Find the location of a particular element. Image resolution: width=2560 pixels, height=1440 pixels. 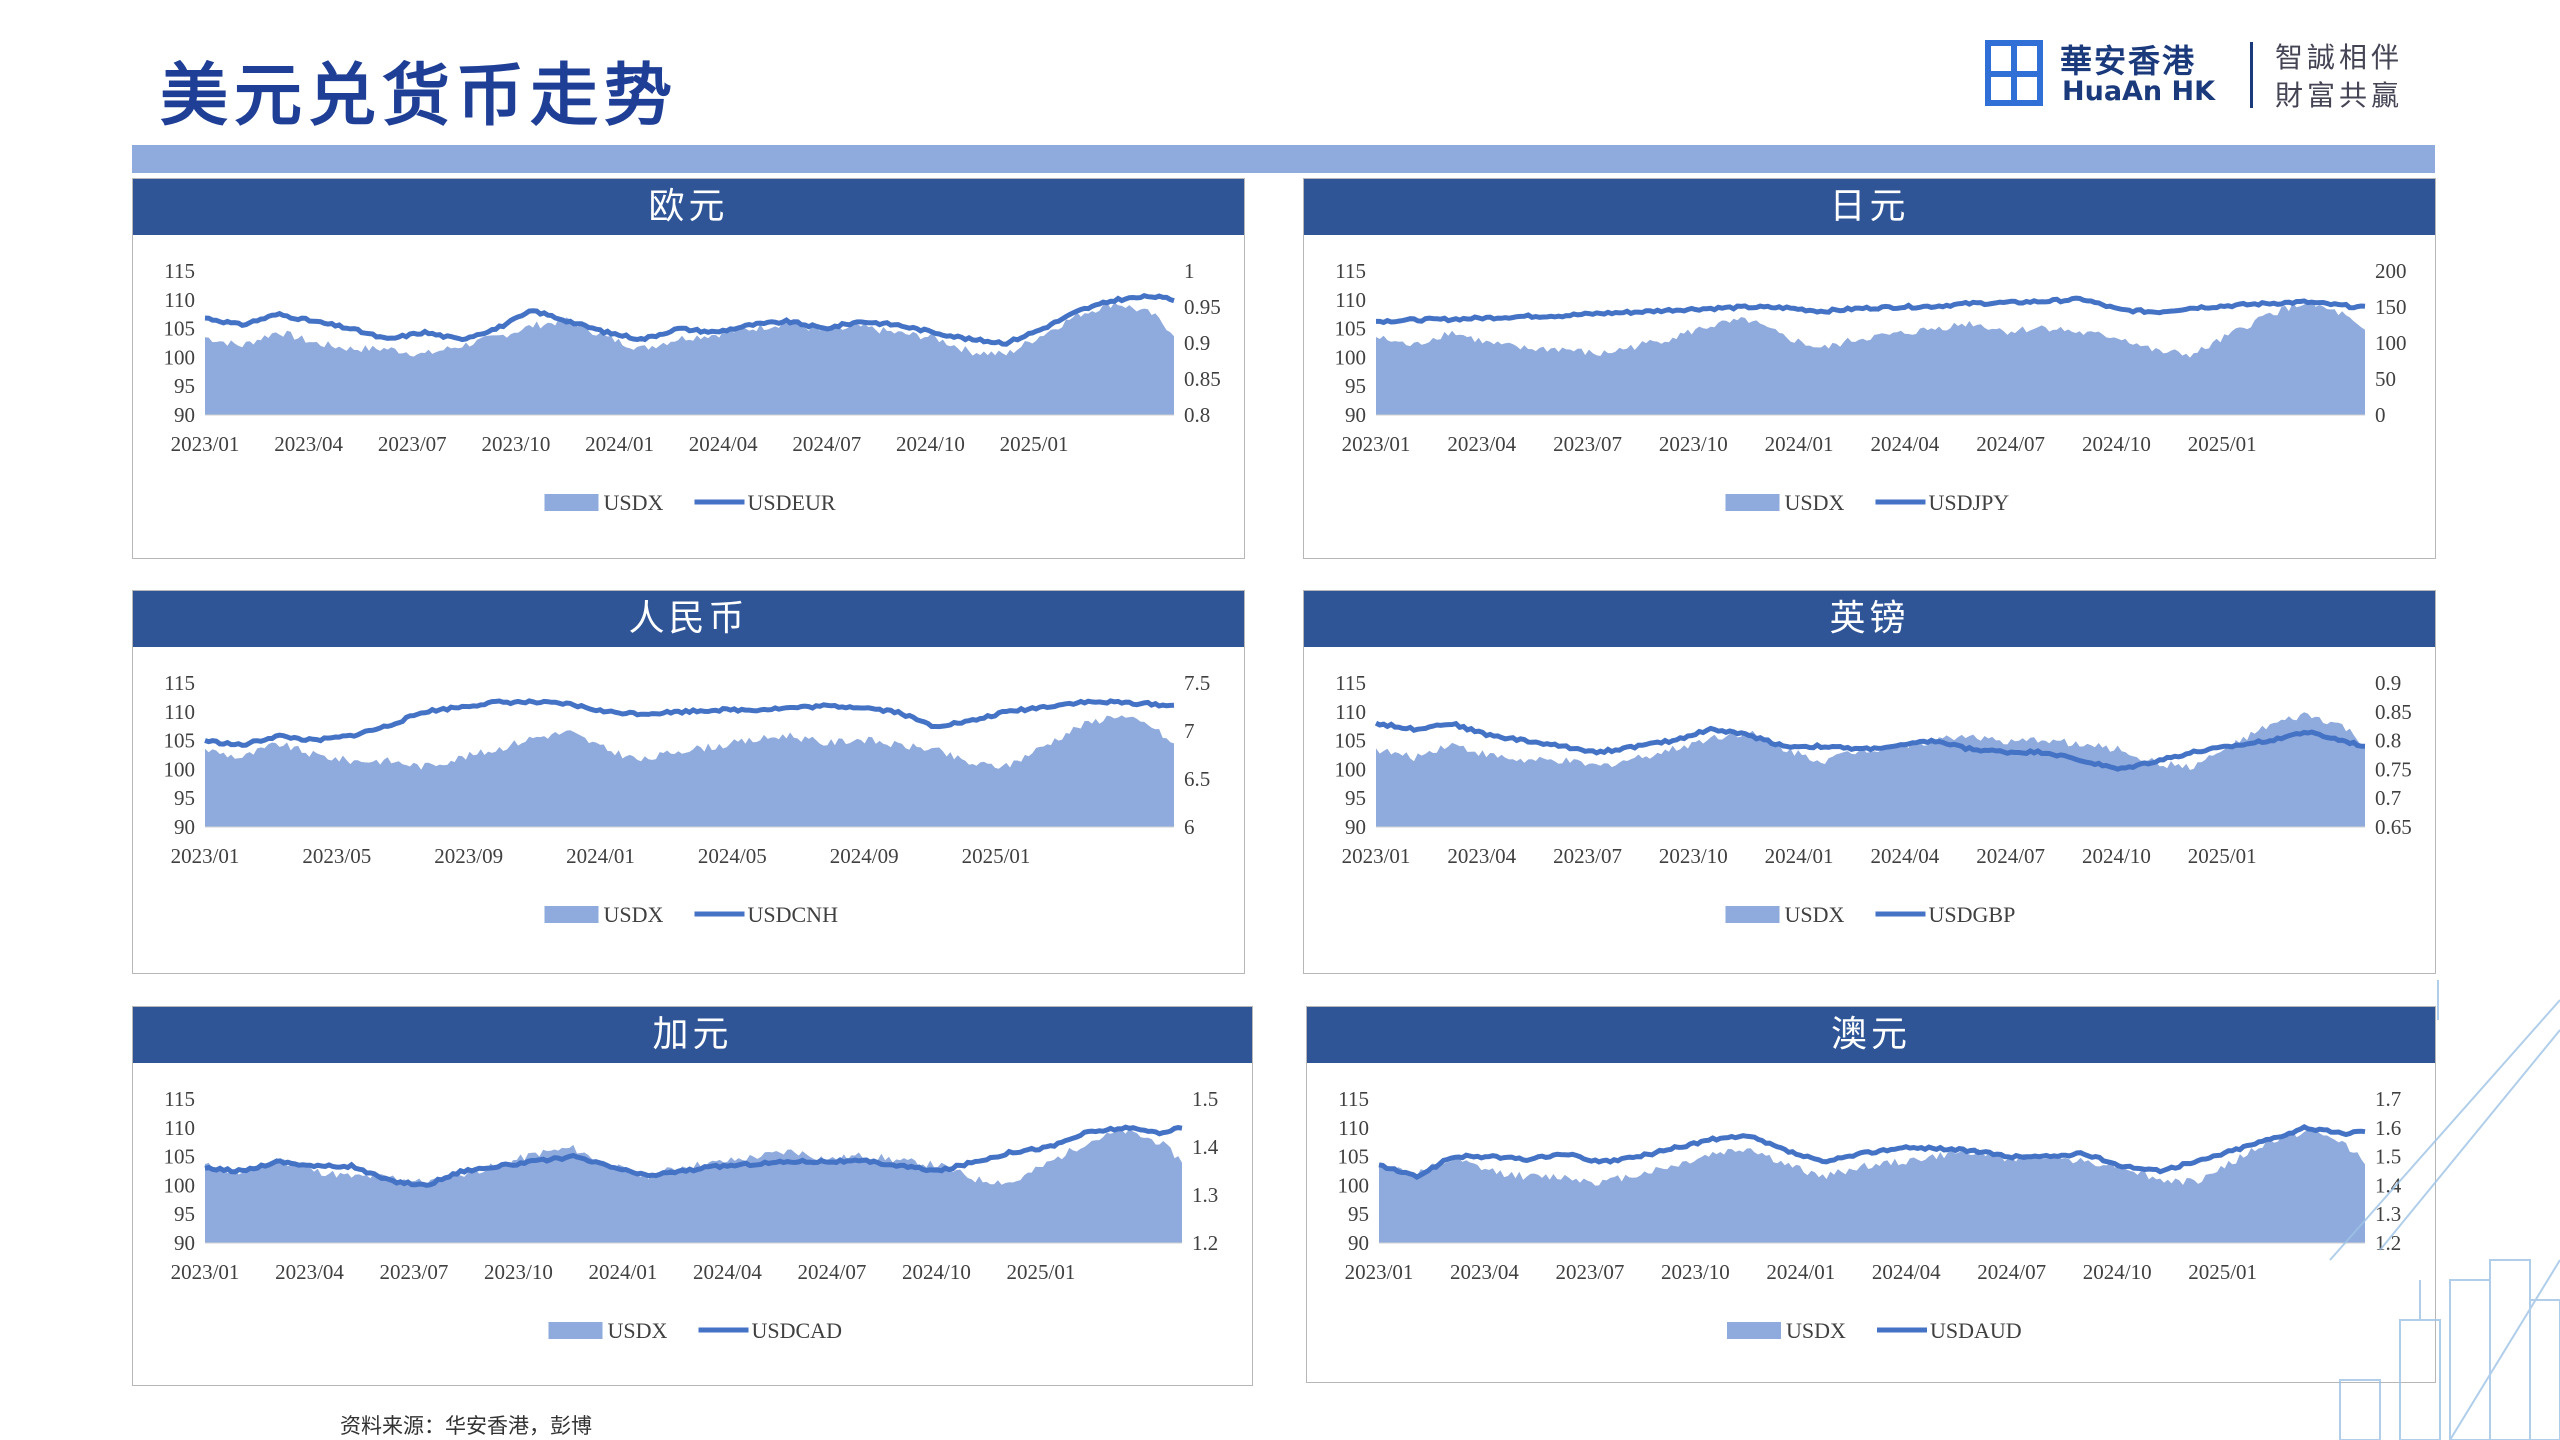

y-right-tick-label: 50 is located at coordinates (2385, 379).